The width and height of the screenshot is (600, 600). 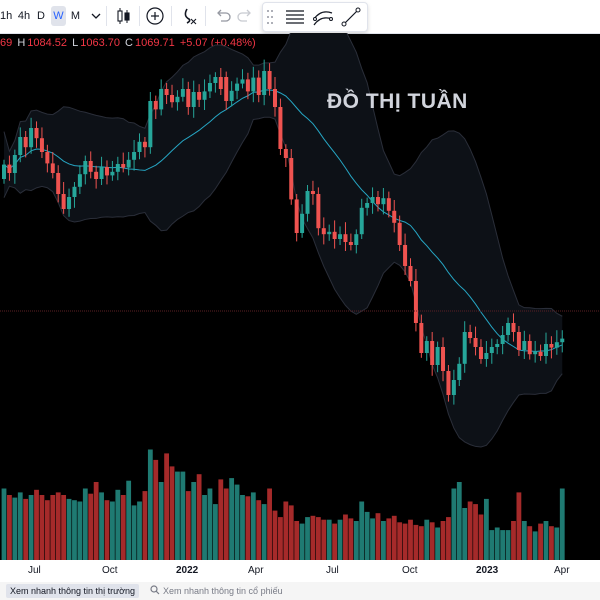 I want to click on candles-icon, so click(x=123, y=16).